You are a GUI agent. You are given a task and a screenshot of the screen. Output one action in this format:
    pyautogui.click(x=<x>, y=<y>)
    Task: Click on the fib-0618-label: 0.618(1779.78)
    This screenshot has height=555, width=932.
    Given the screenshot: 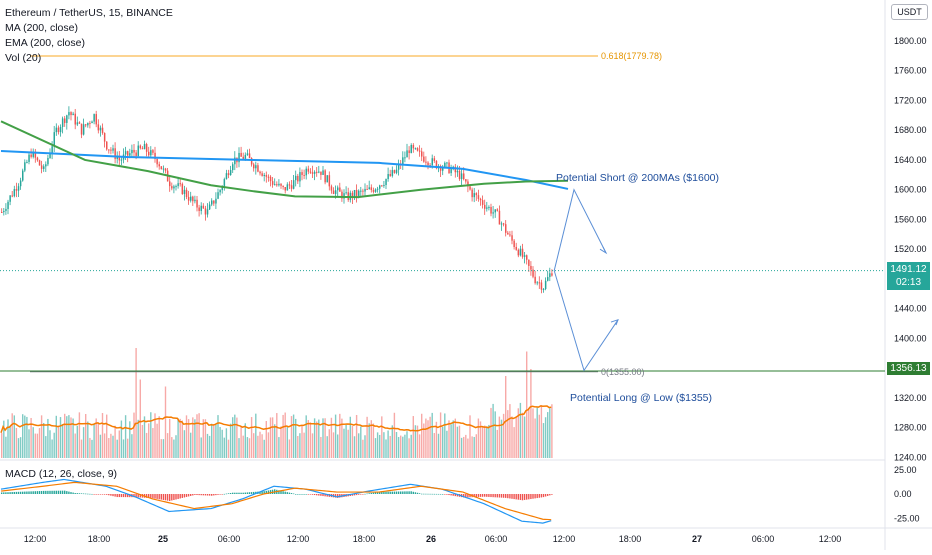 What is the action you would take?
    pyautogui.click(x=631, y=56)
    